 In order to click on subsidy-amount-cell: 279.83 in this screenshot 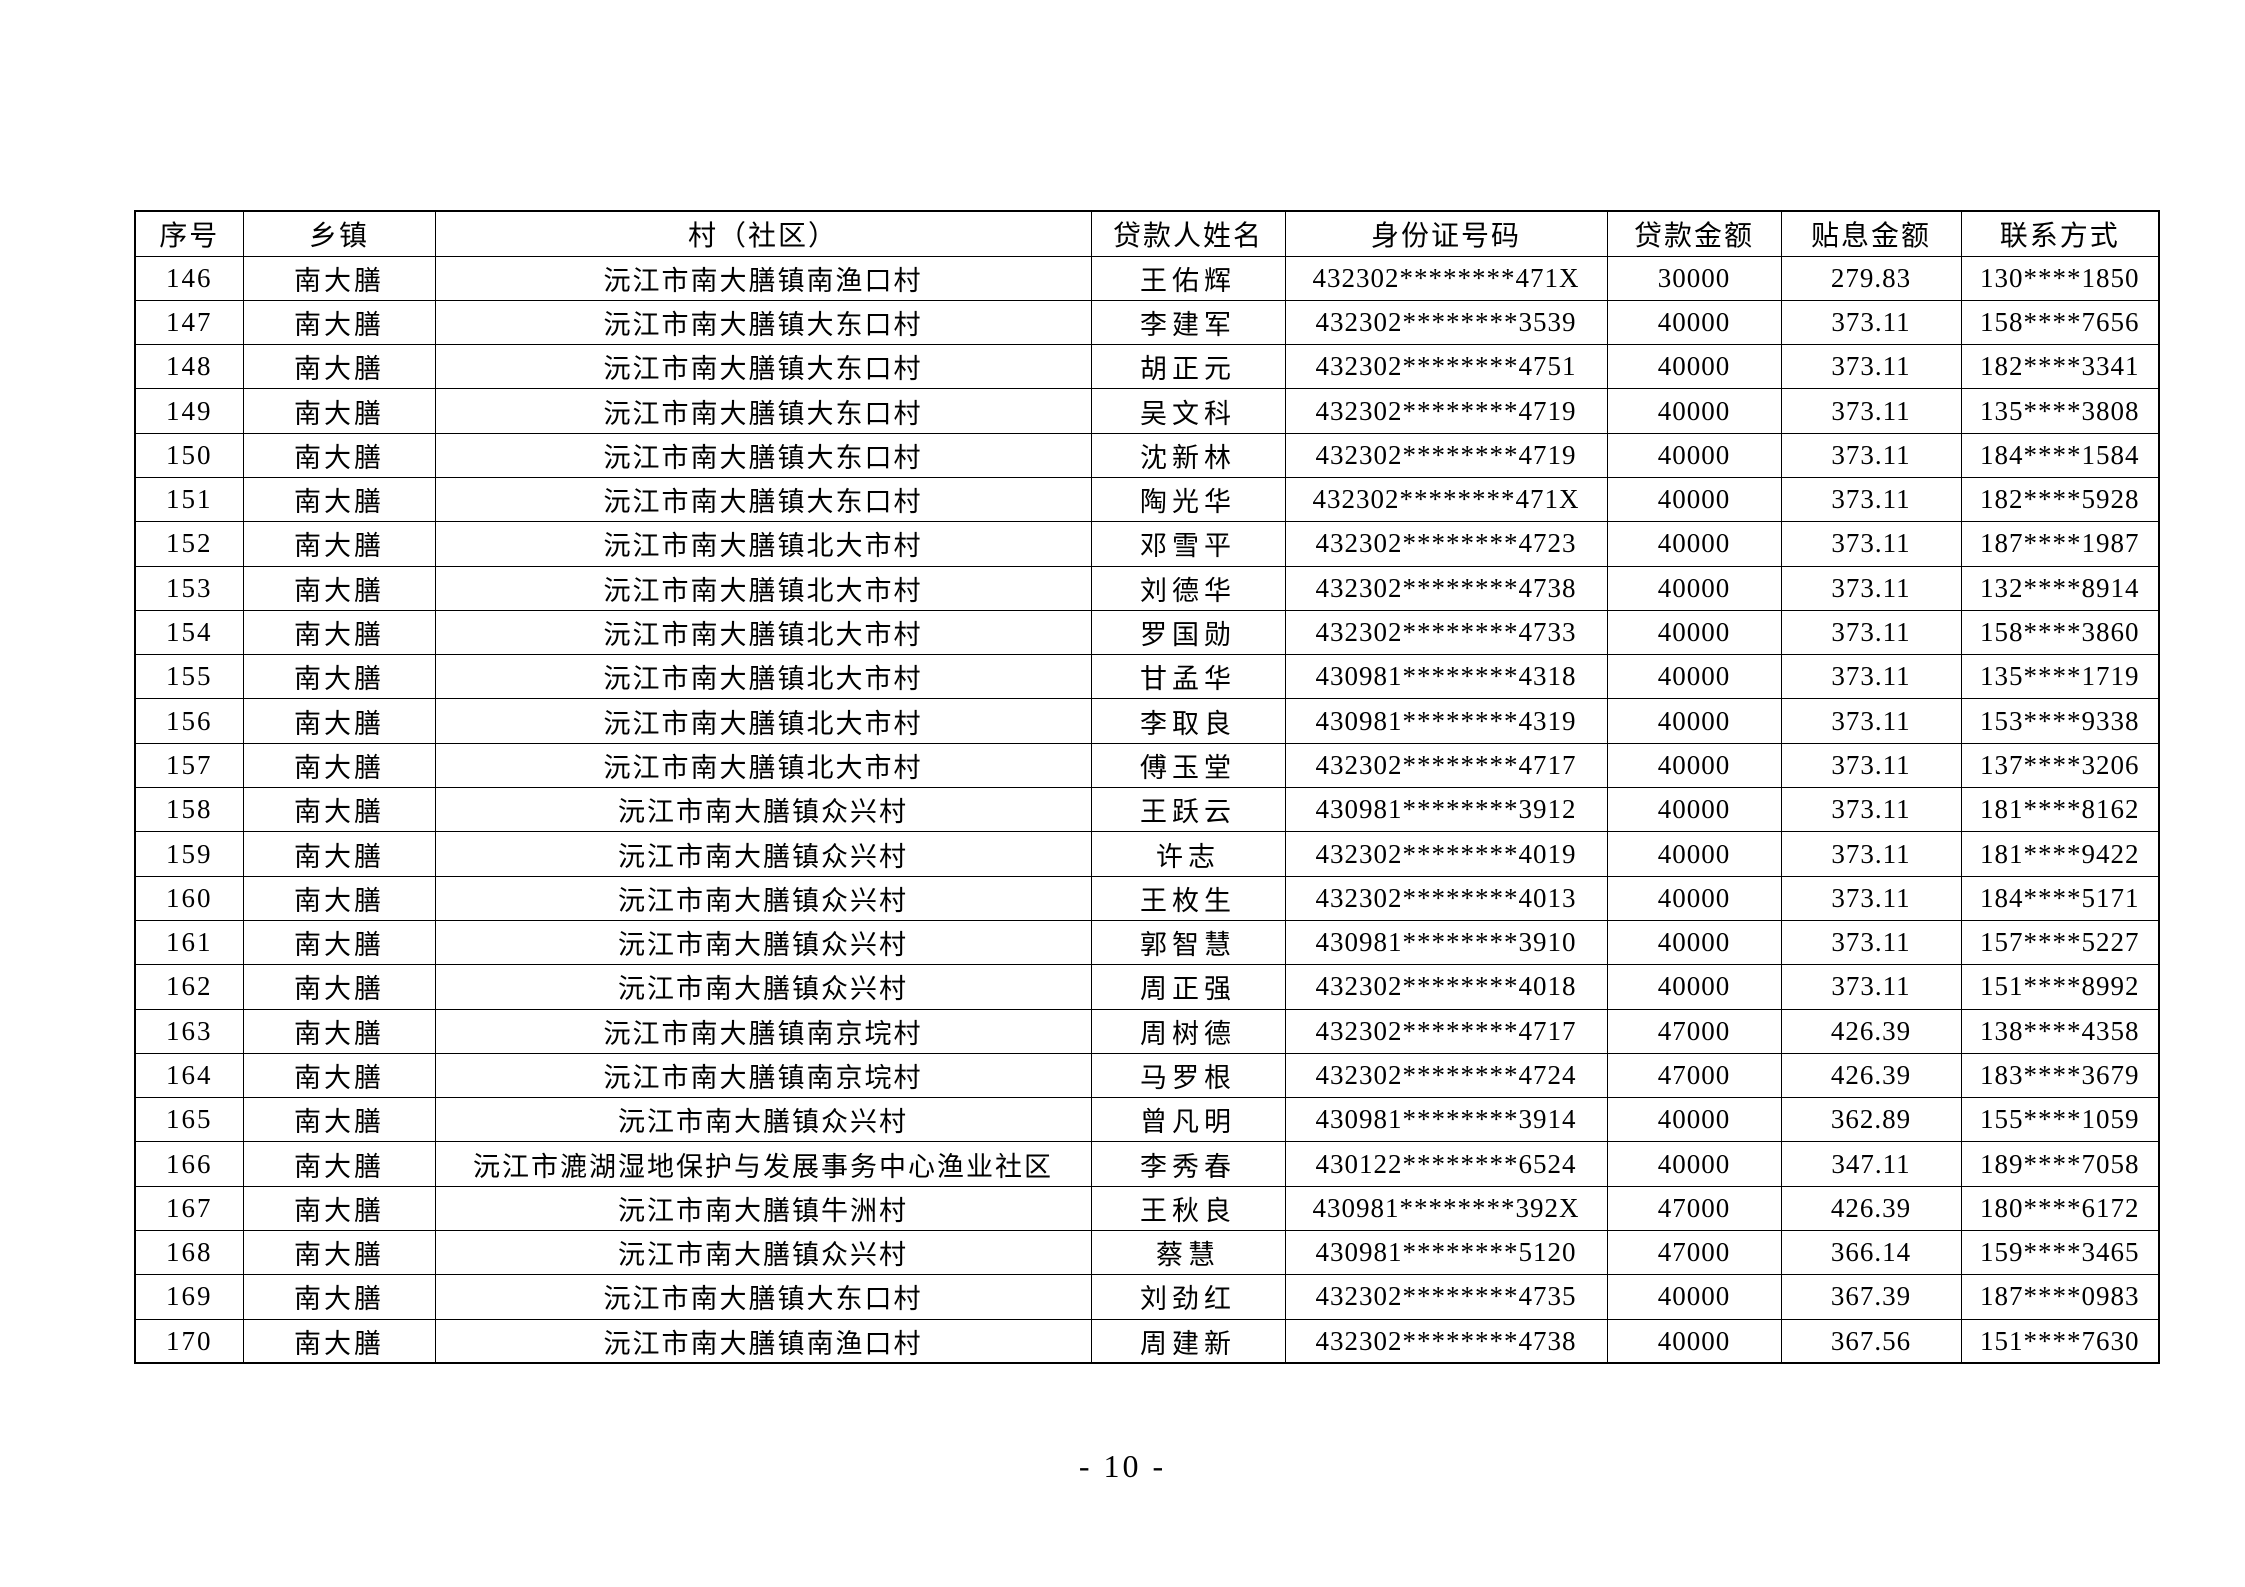, I will do `click(1871, 278)`.